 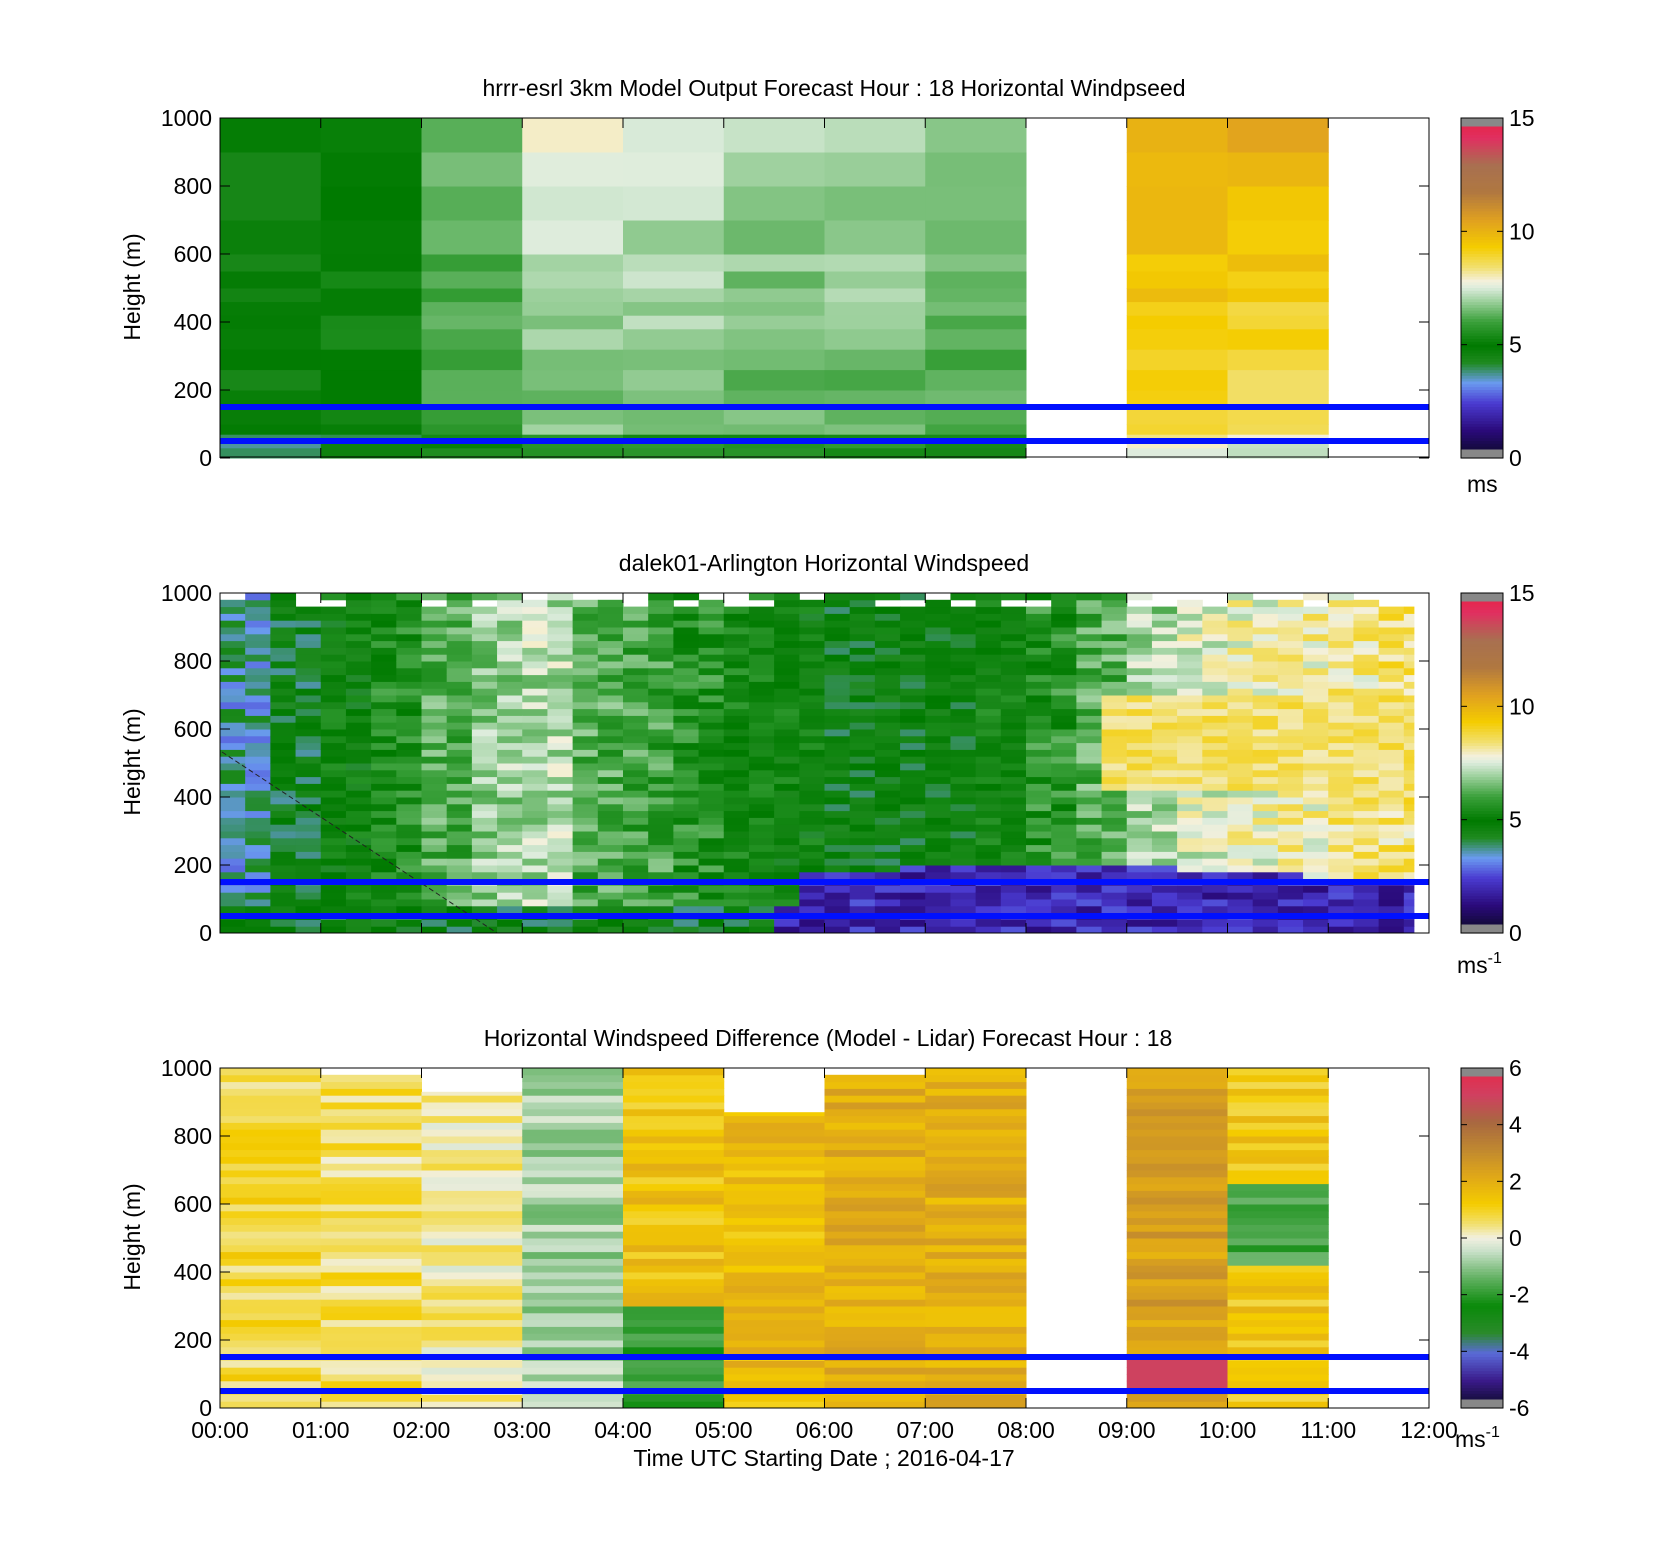 What do you see at coordinates (1482, 288) in the screenshot?
I see `colorbar-frame` at bounding box center [1482, 288].